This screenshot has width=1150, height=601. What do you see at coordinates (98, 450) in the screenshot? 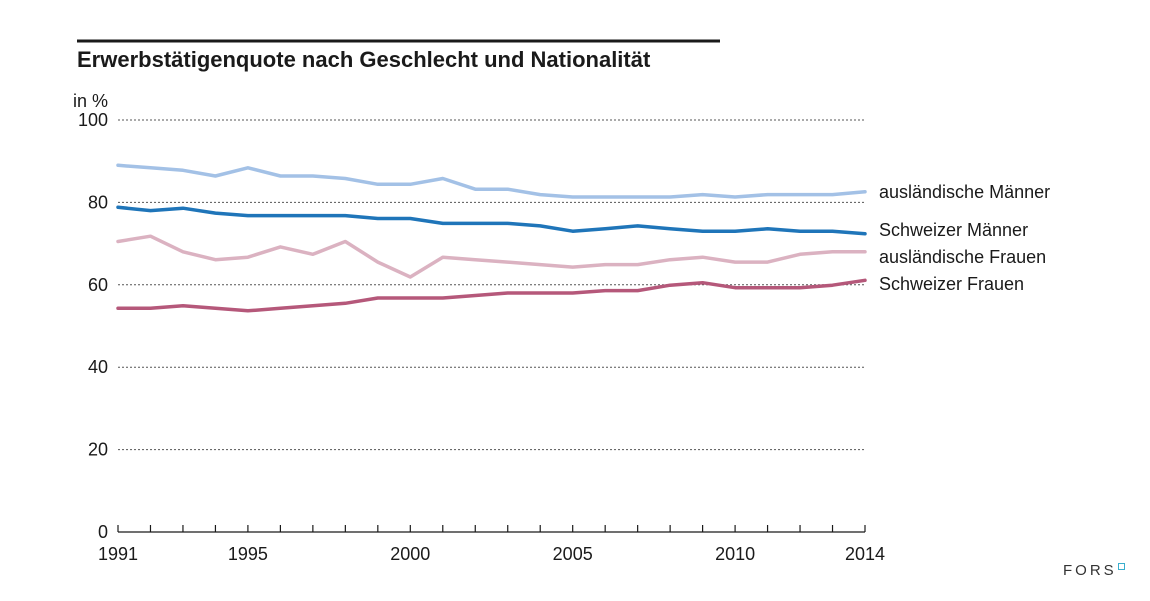
I see `y-tick-label-20: 20` at bounding box center [98, 450].